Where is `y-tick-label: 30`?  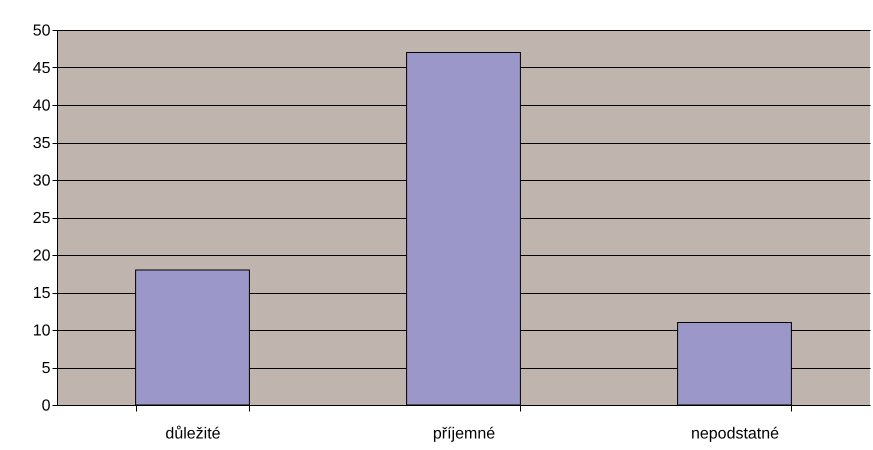
y-tick-label: 30 is located at coordinates (41, 181).